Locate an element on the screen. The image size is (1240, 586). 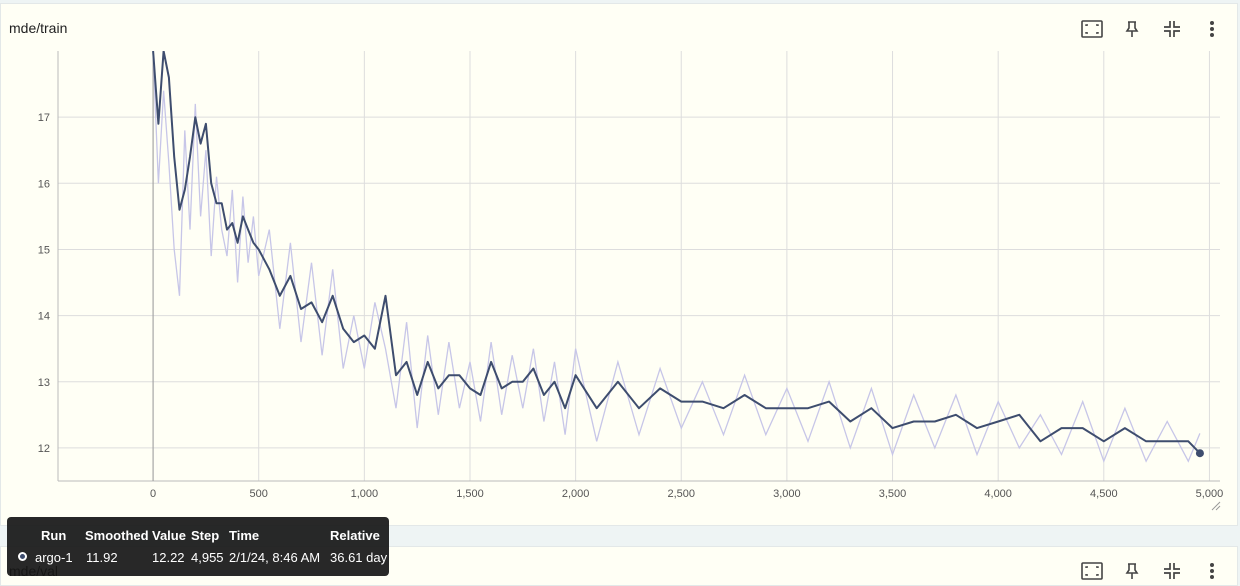
y-tick-label: 16 is located at coordinates (44, 184).